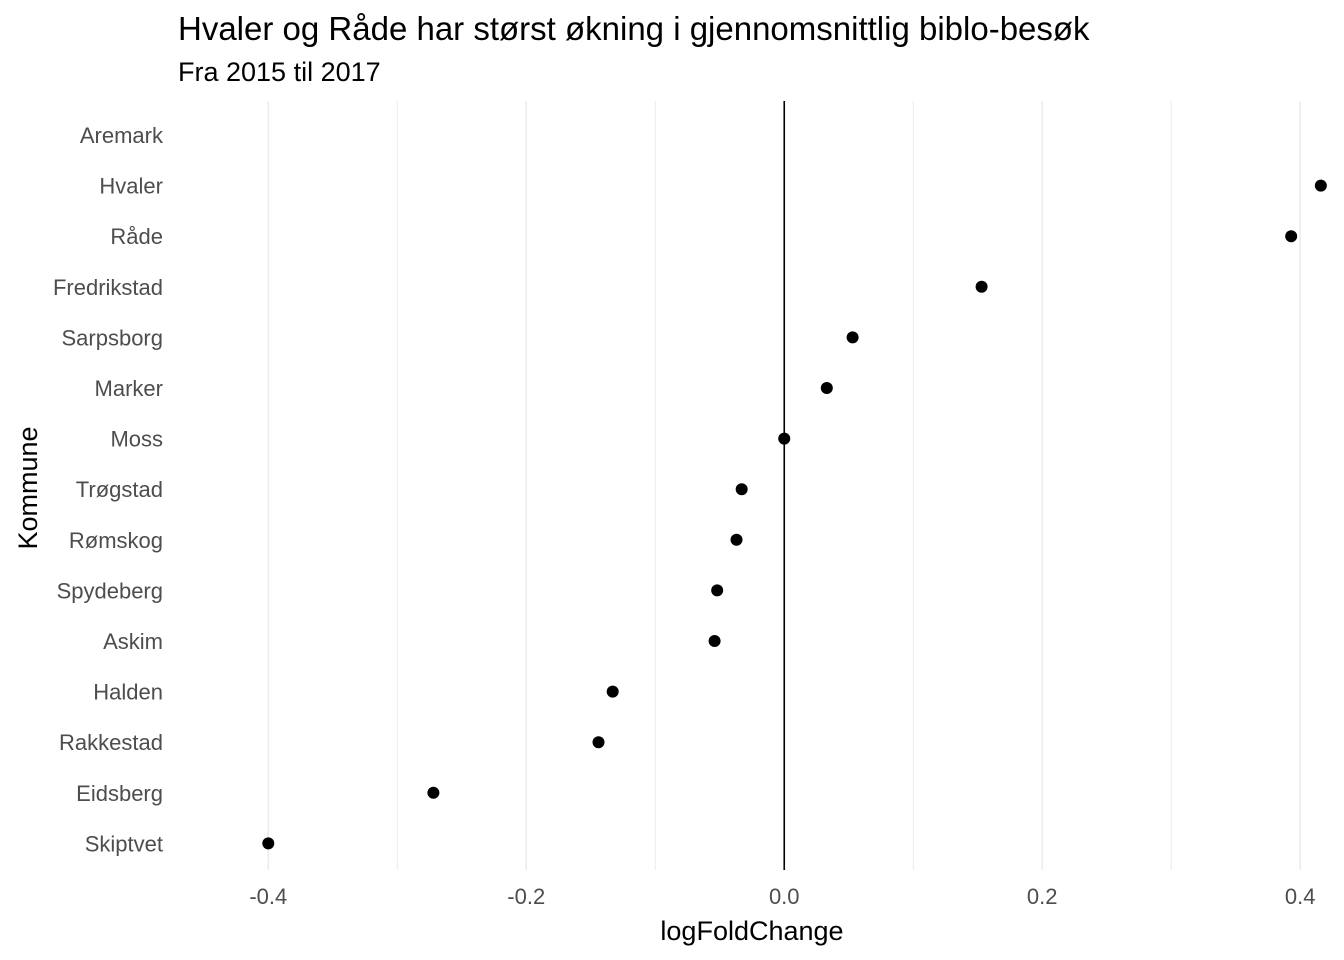 The height and width of the screenshot is (960, 1344). Describe the element at coordinates (128, 692) in the screenshot. I see `y-tick-label: Halden` at that location.